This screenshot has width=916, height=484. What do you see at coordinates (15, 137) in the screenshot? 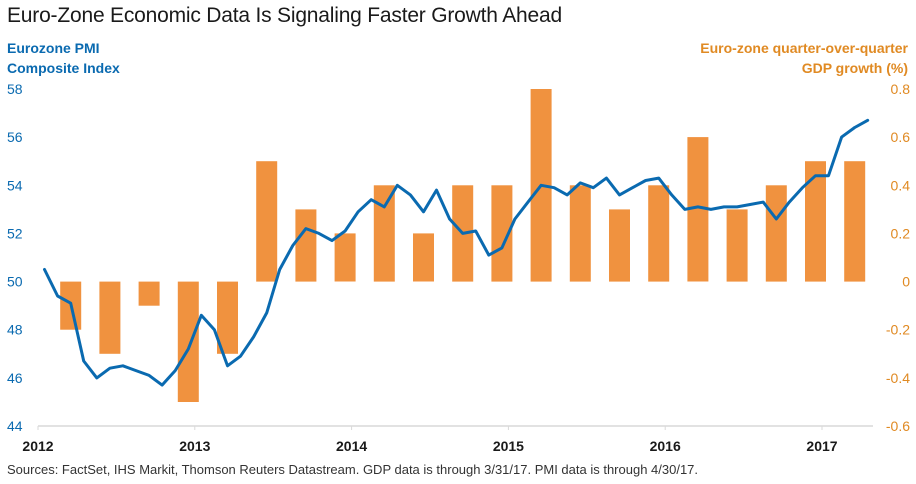
I see `left-tick-label: 56` at bounding box center [15, 137].